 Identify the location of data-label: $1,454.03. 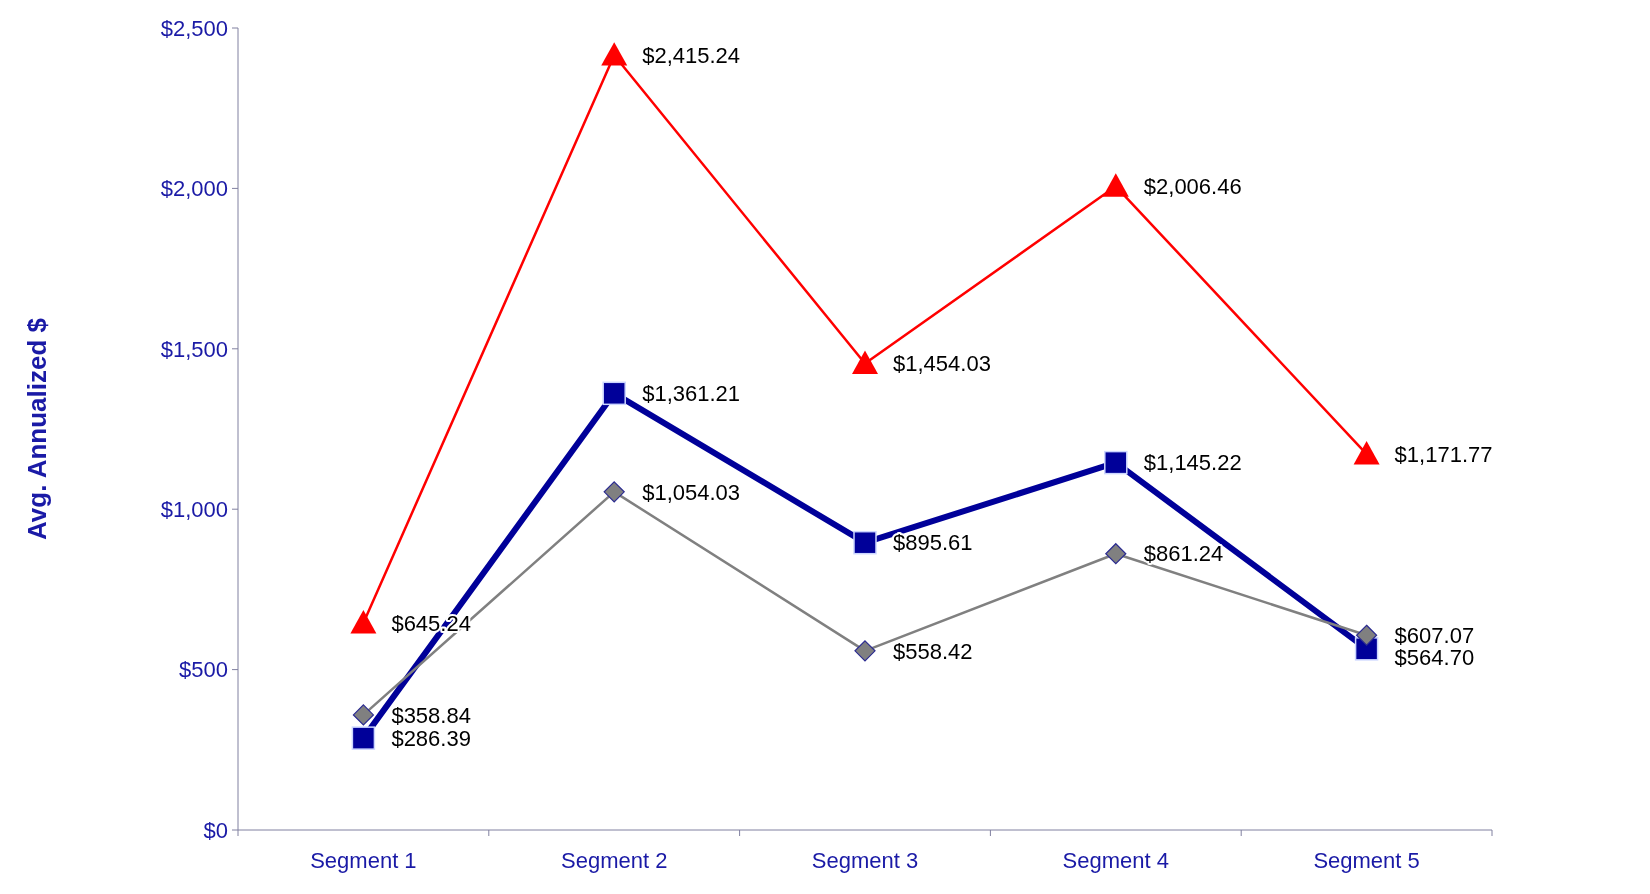
(942, 364).